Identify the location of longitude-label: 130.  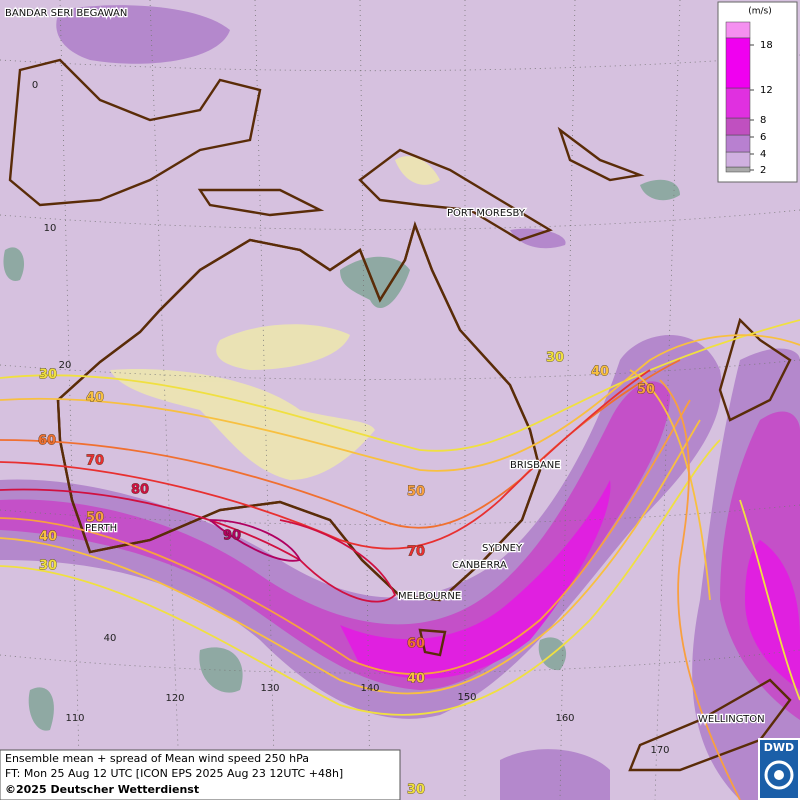
(269, 688).